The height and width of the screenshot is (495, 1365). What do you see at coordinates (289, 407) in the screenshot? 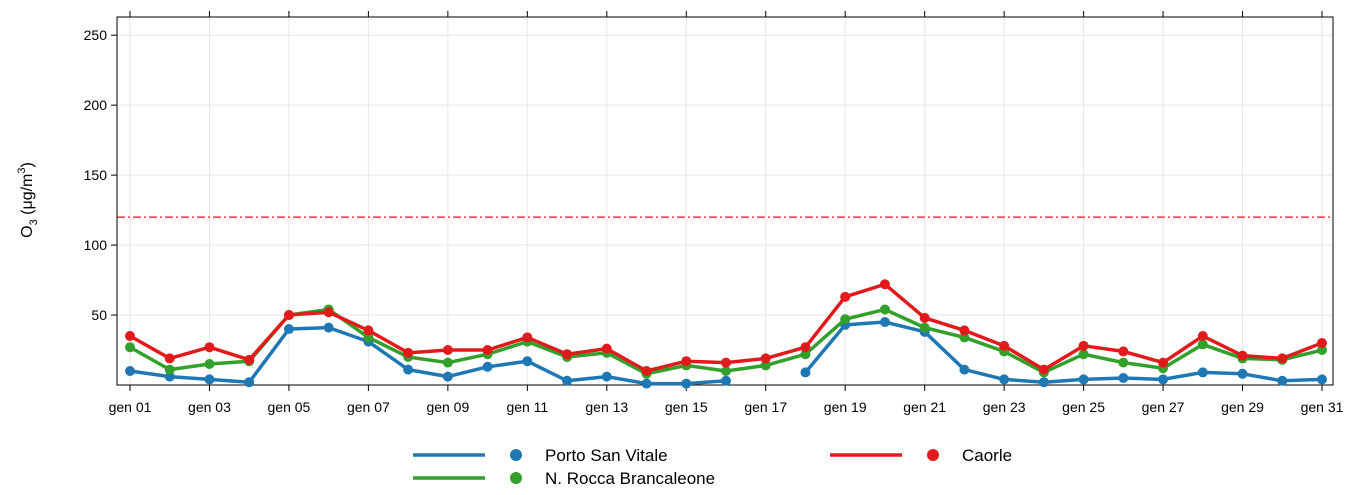
I see `x-tick-label: gen 05` at bounding box center [289, 407].